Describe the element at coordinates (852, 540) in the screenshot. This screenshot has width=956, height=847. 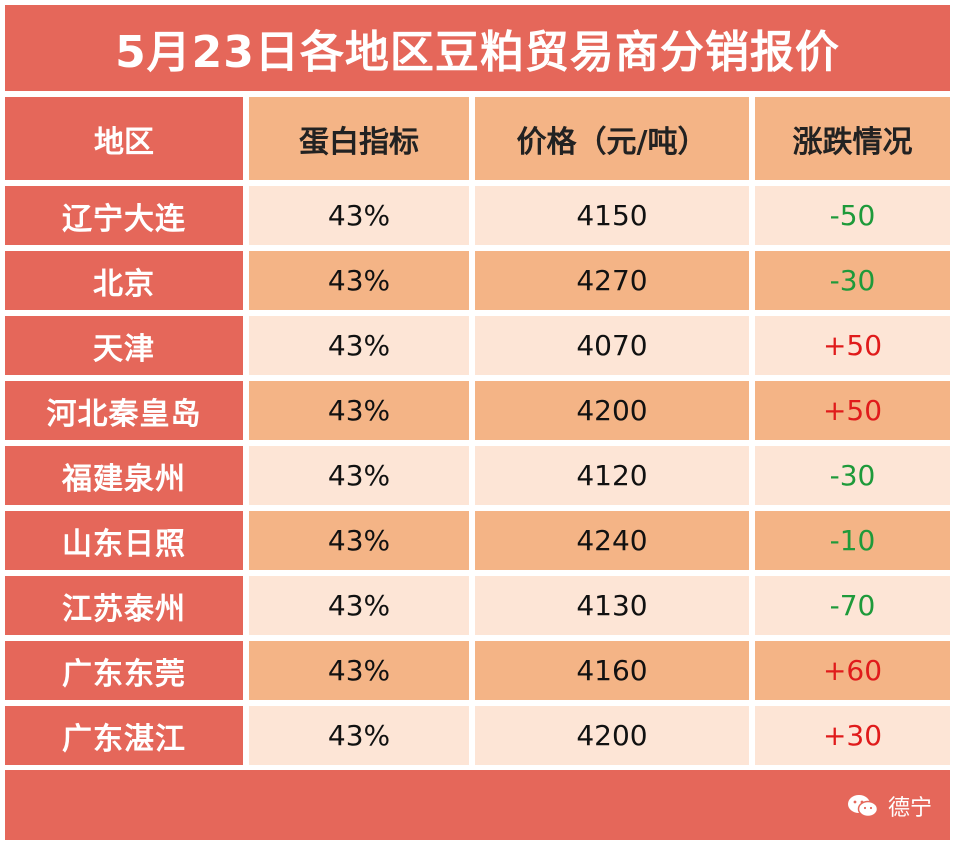
I see `change-cell: -10` at that location.